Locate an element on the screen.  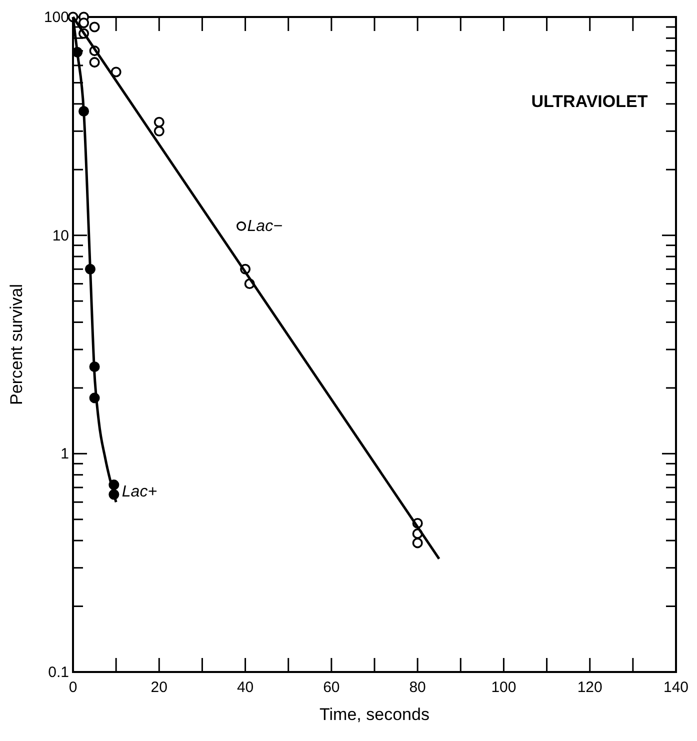
series-label: Lac+ is located at coordinates (140, 492).